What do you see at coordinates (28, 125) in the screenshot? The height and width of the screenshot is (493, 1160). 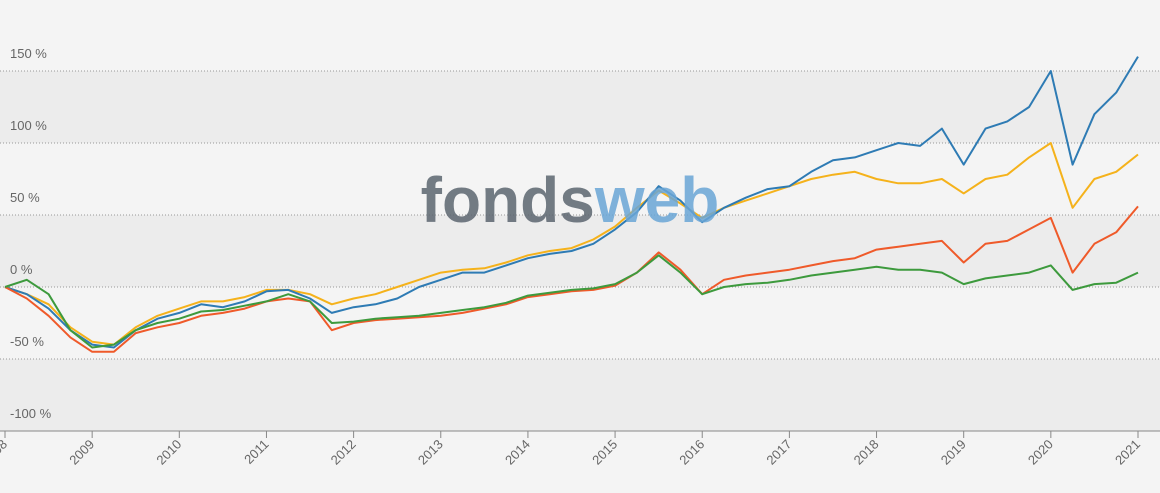 I see `y-tick-label: 100 %` at bounding box center [28, 125].